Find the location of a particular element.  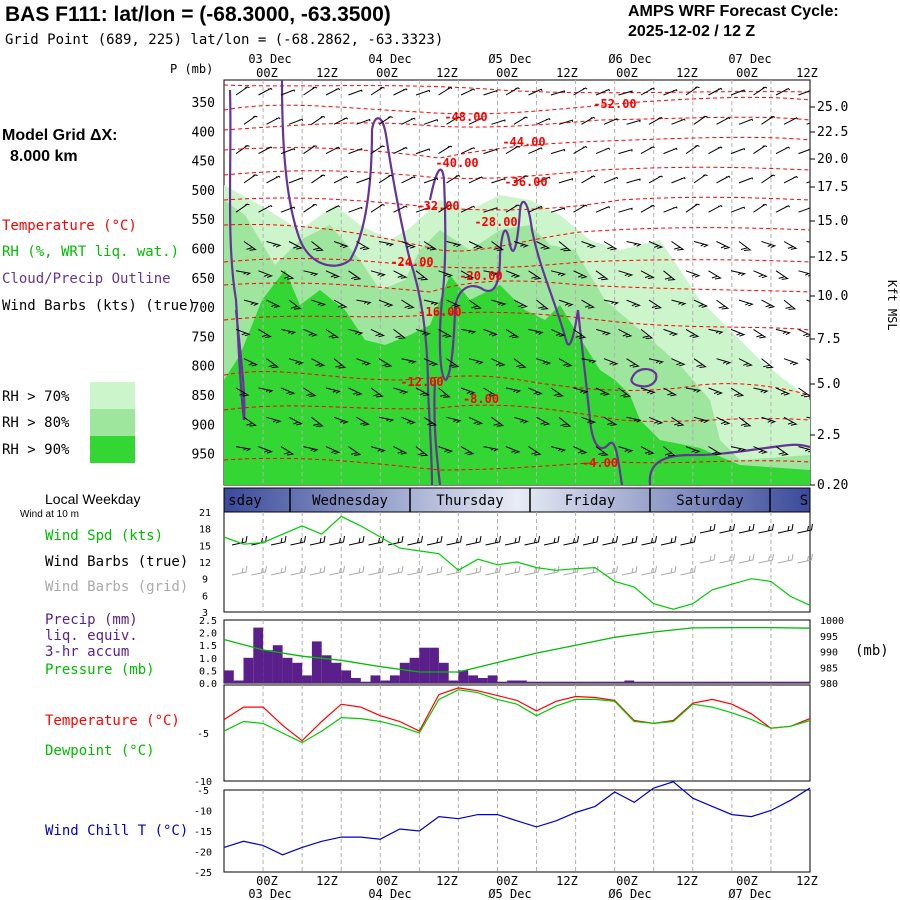

temperature-contour-label: -44.00 is located at coordinates (523, 142).